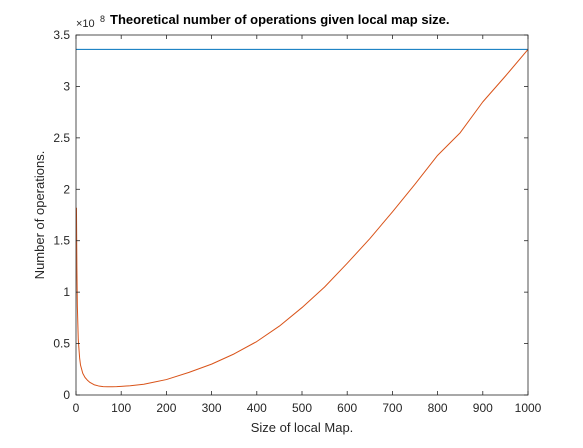 This screenshot has width=583, height=448. Describe the element at coordinates (483, 408) in the screenshot. I see `x-tick-label: 900` at that location.